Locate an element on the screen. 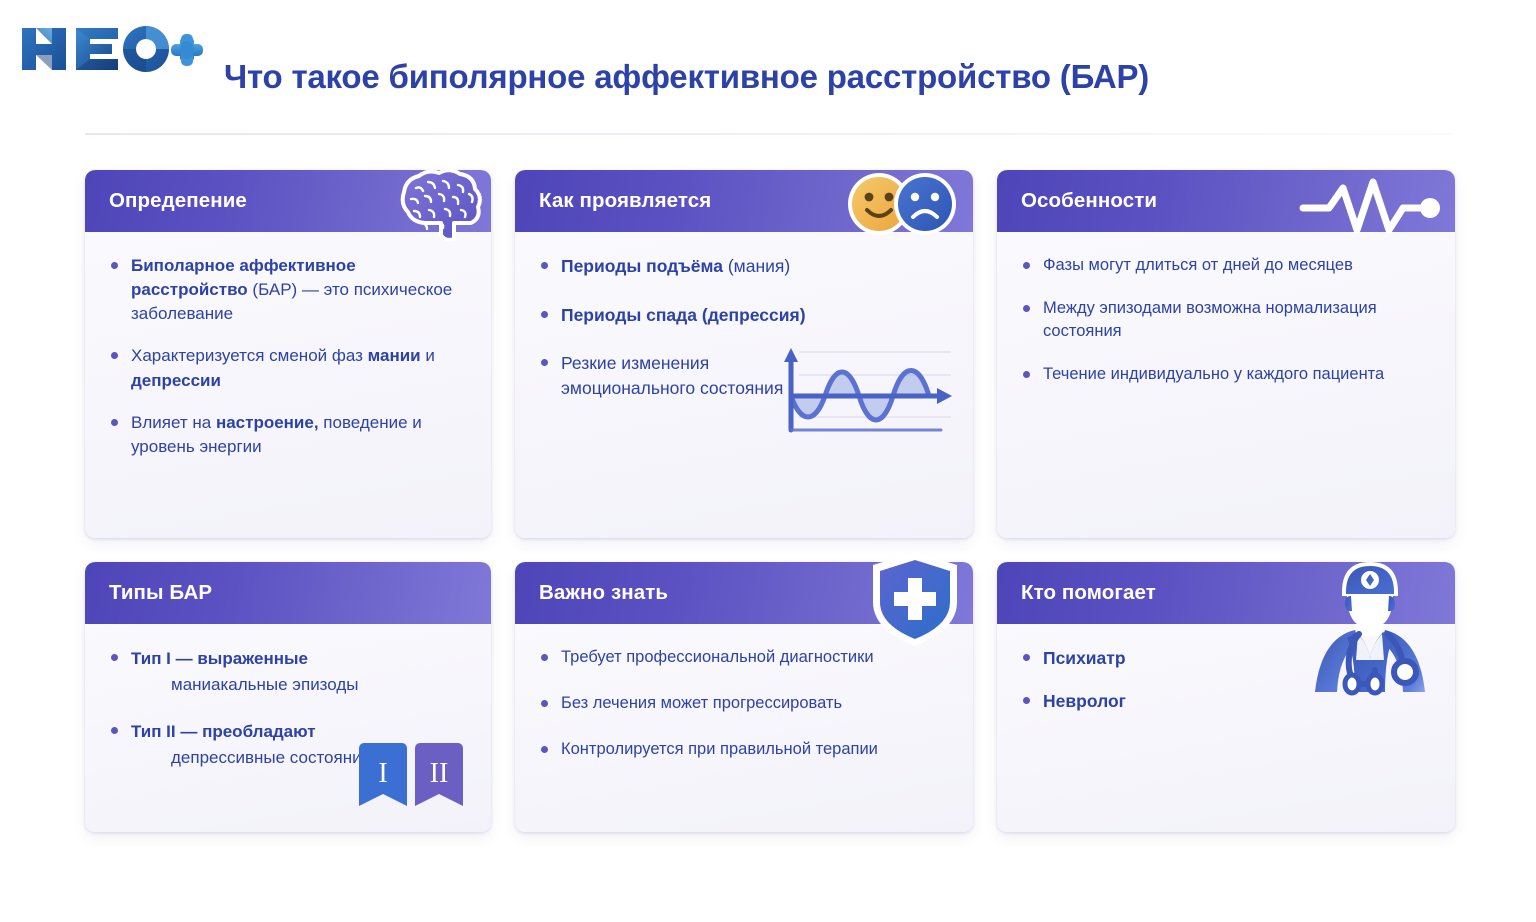  card-title-types: Типы БАР is located at coordinates (161, 592).